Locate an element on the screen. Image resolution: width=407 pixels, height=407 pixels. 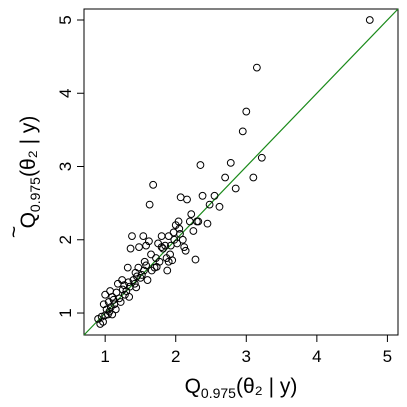
y-tick-label-group-5: 5 is located at coordinates (65, 19).